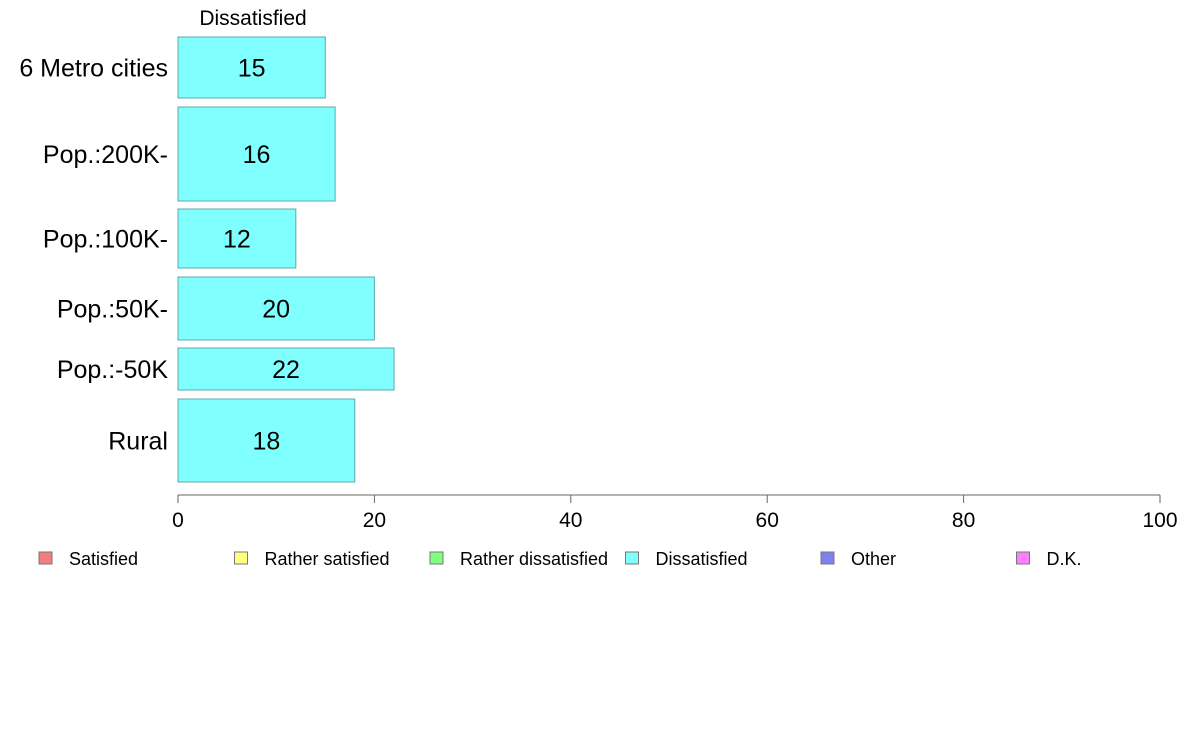 The width and height of the screenshot is (1188, 736). I want to click on category-label: 6 Metro cities, so click(93, 69).